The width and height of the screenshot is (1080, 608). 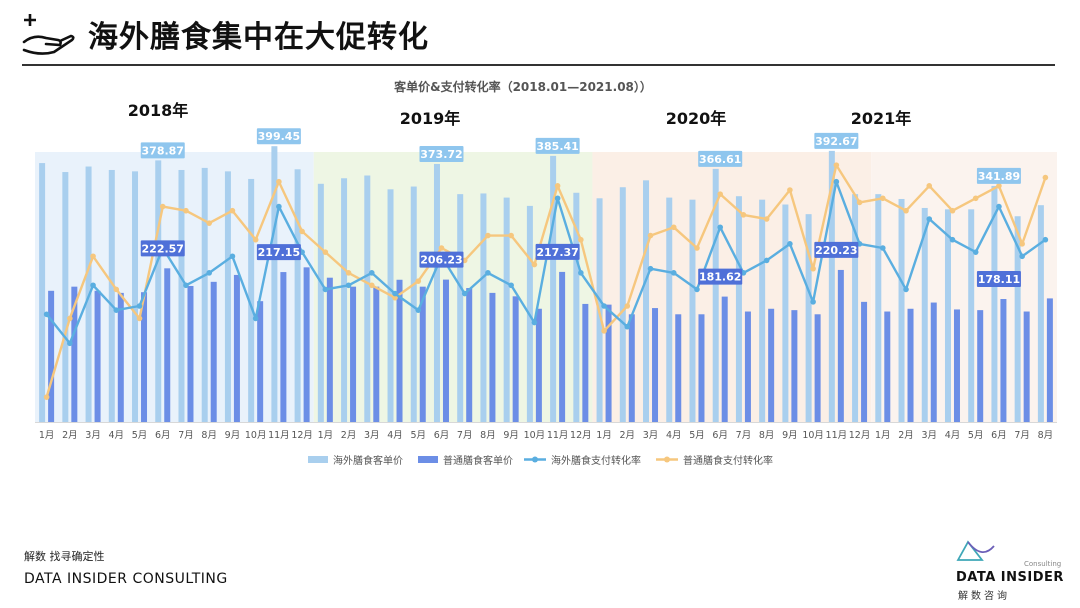 I want to click on x-tick-label: 11月, so click(x=279, y=435).